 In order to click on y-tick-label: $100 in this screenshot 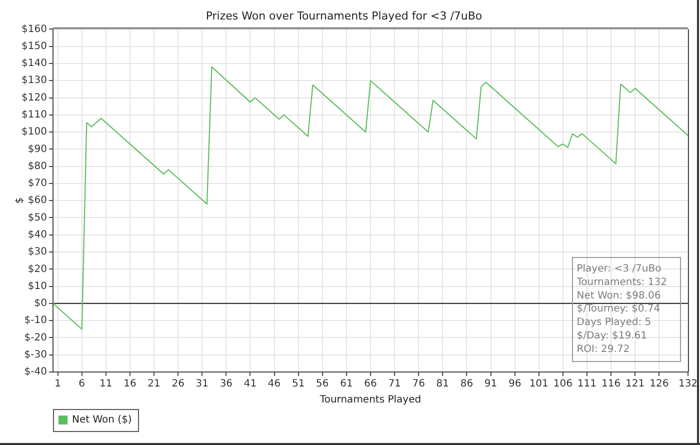, I will do `click(34, 132)`.